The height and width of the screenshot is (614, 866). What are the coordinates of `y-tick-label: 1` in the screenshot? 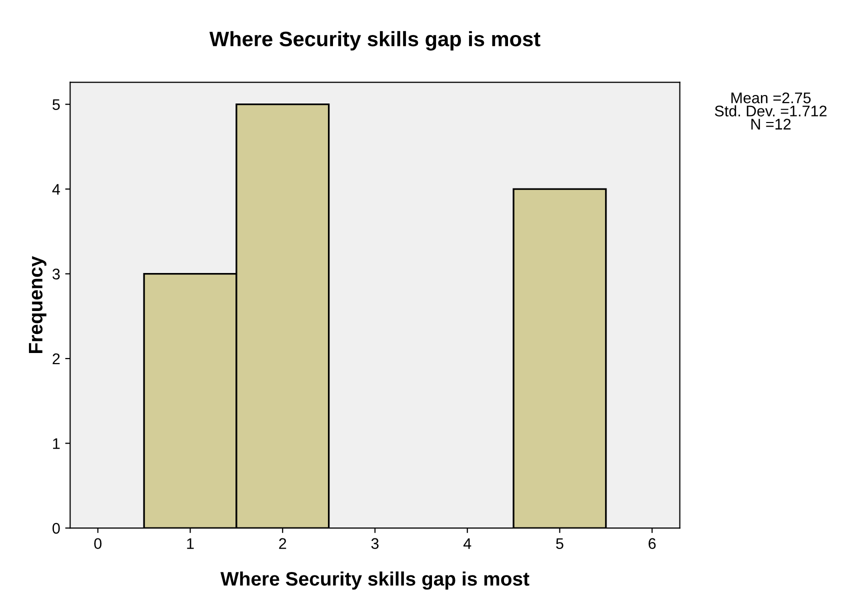 It's located at (56, 443).